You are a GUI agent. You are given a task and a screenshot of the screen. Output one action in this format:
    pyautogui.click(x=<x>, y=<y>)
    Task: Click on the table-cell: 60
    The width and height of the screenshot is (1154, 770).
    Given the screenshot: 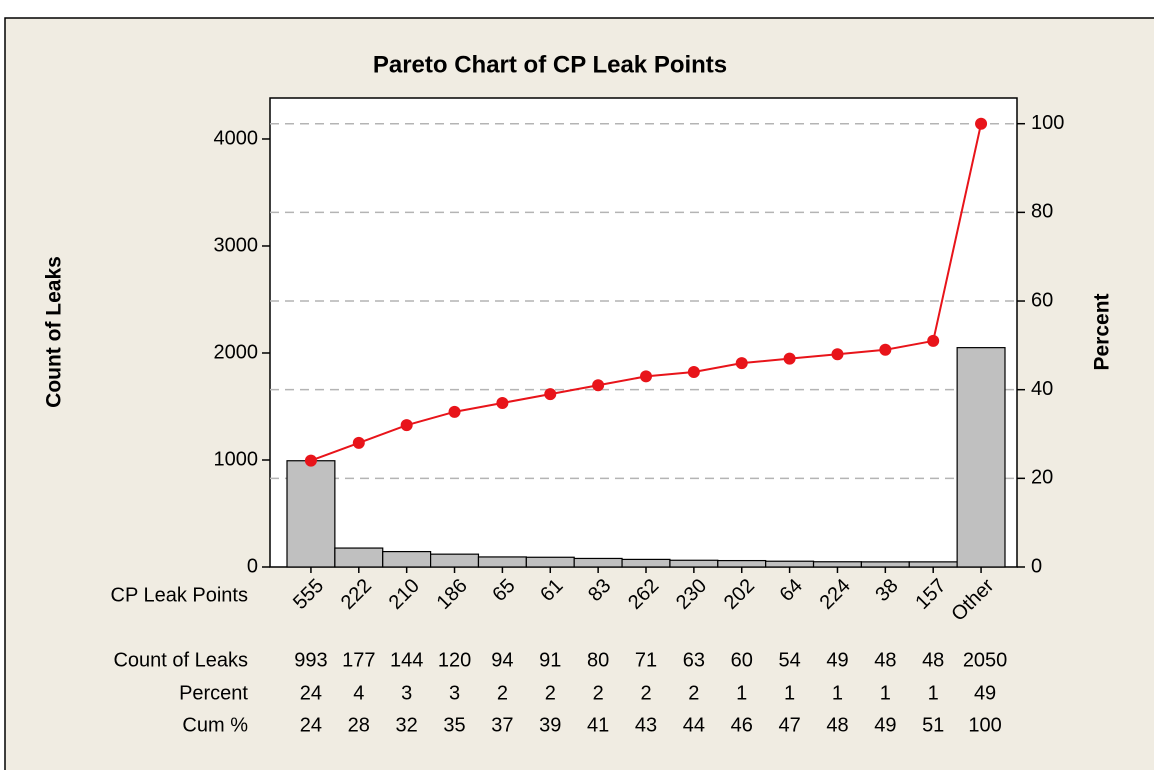 What is the action you would take?
    pyautogui.click(x=742, y=660)
    